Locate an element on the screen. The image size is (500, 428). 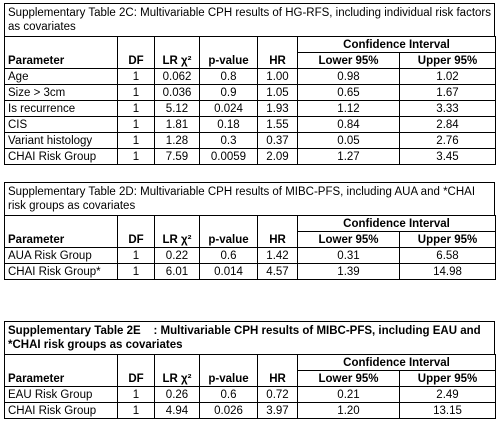
table-cell: 2.49 is located at coordinates (447, 394).